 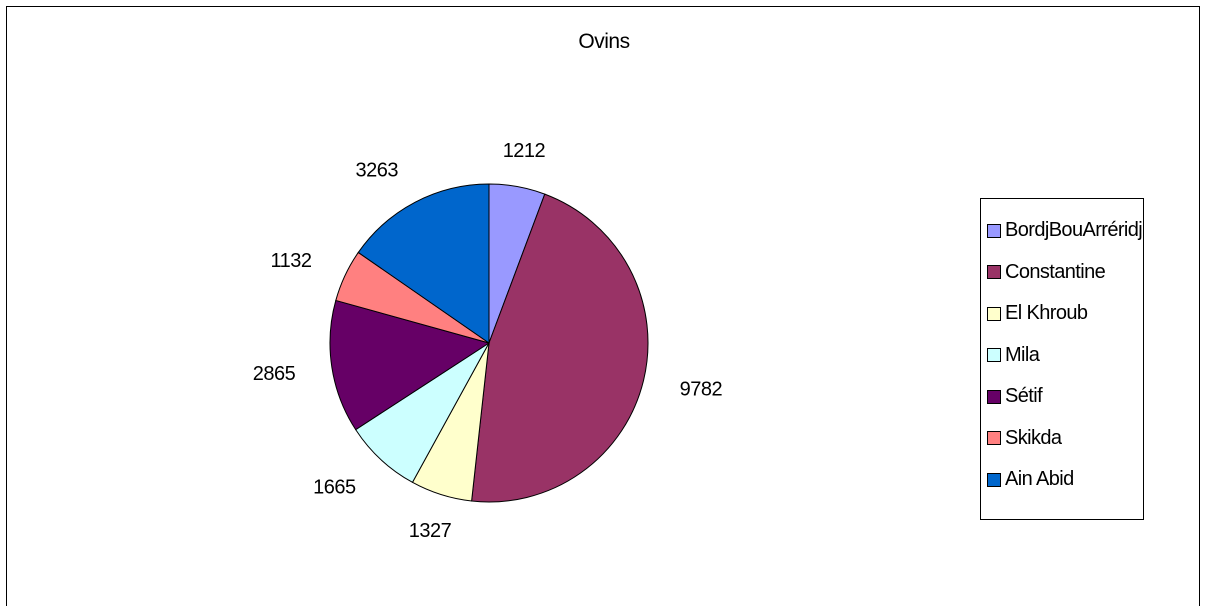 What do you see at coordinates (701, 389) in the screenshot?
I see `pie-data-label: 9782` at bounding box center [701, 389].